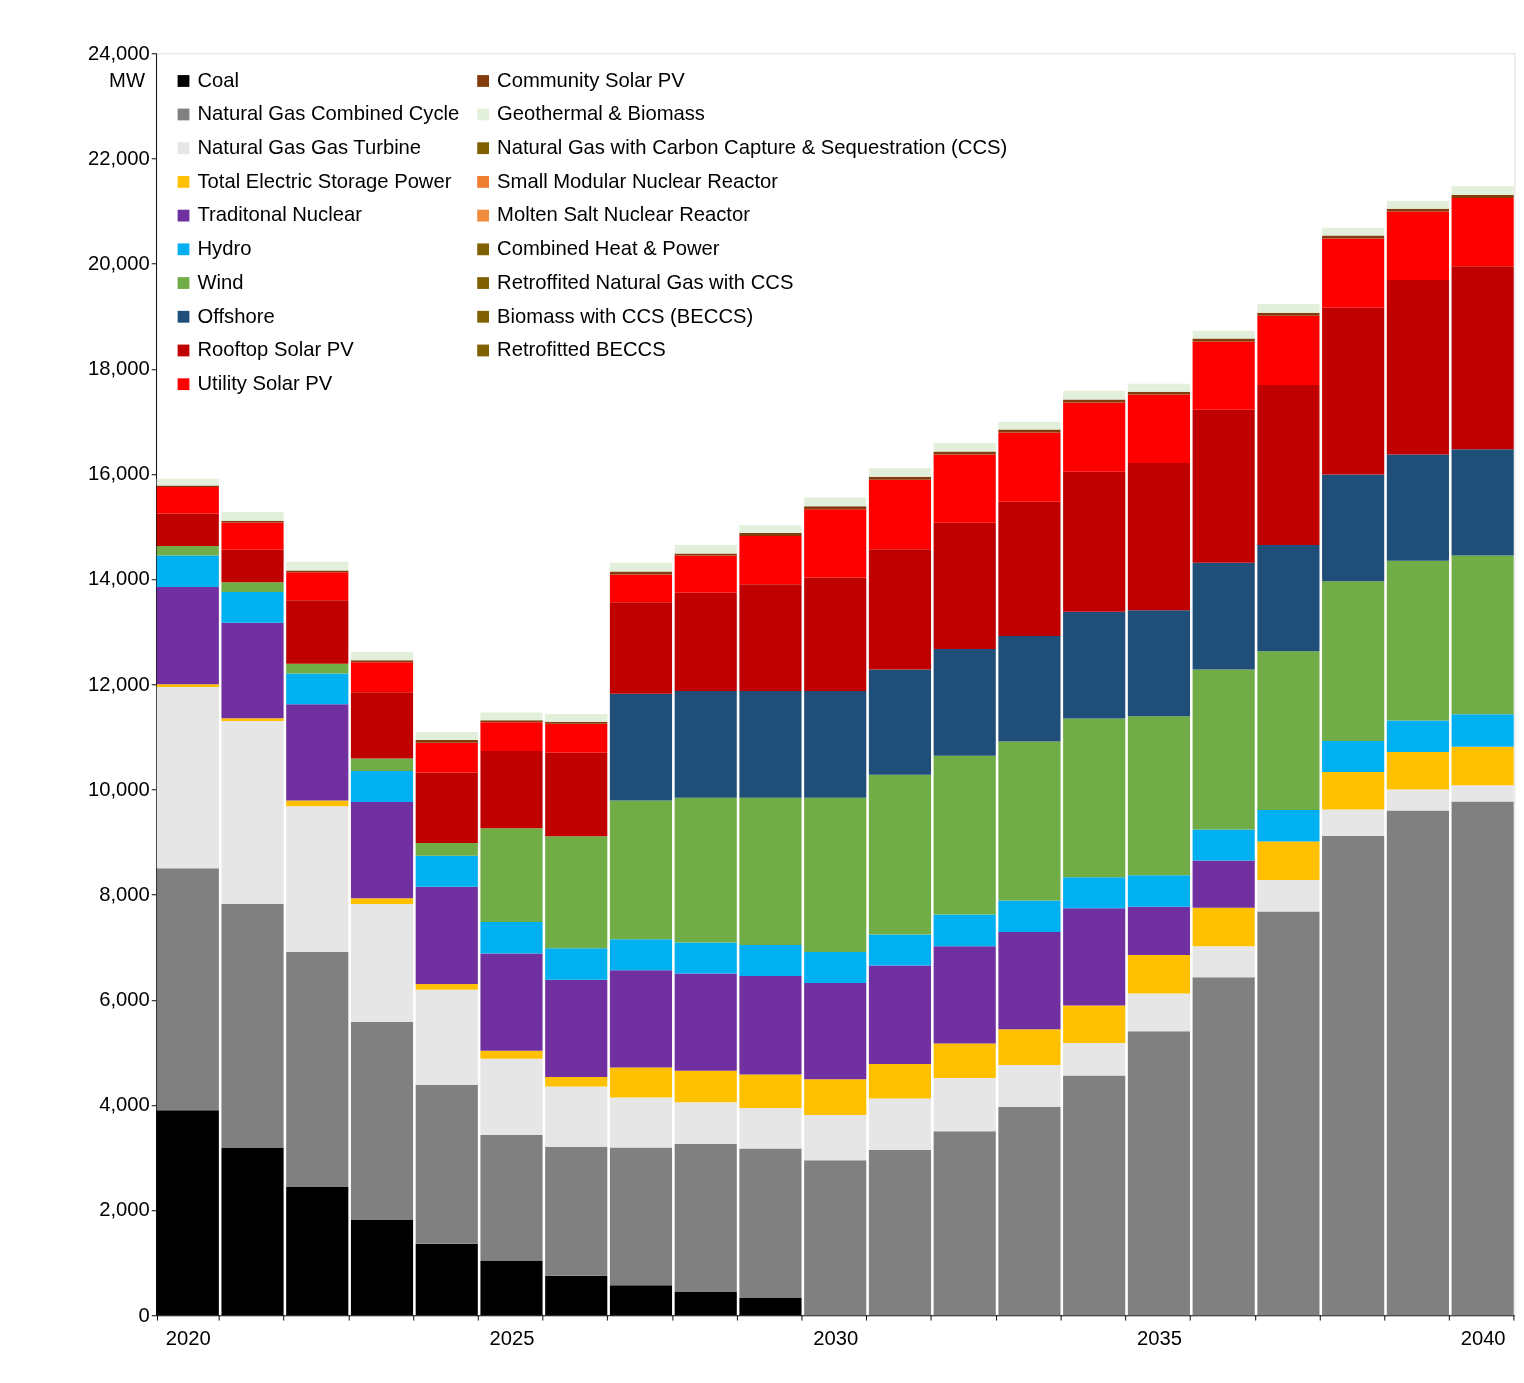 Image resolution: width=1524 pixels, height=1383 pixels. What do you see at coordinates (118, 578) in the screenshot?
I see `y-tick-label: 14,000` at bounding box center [118, 578].